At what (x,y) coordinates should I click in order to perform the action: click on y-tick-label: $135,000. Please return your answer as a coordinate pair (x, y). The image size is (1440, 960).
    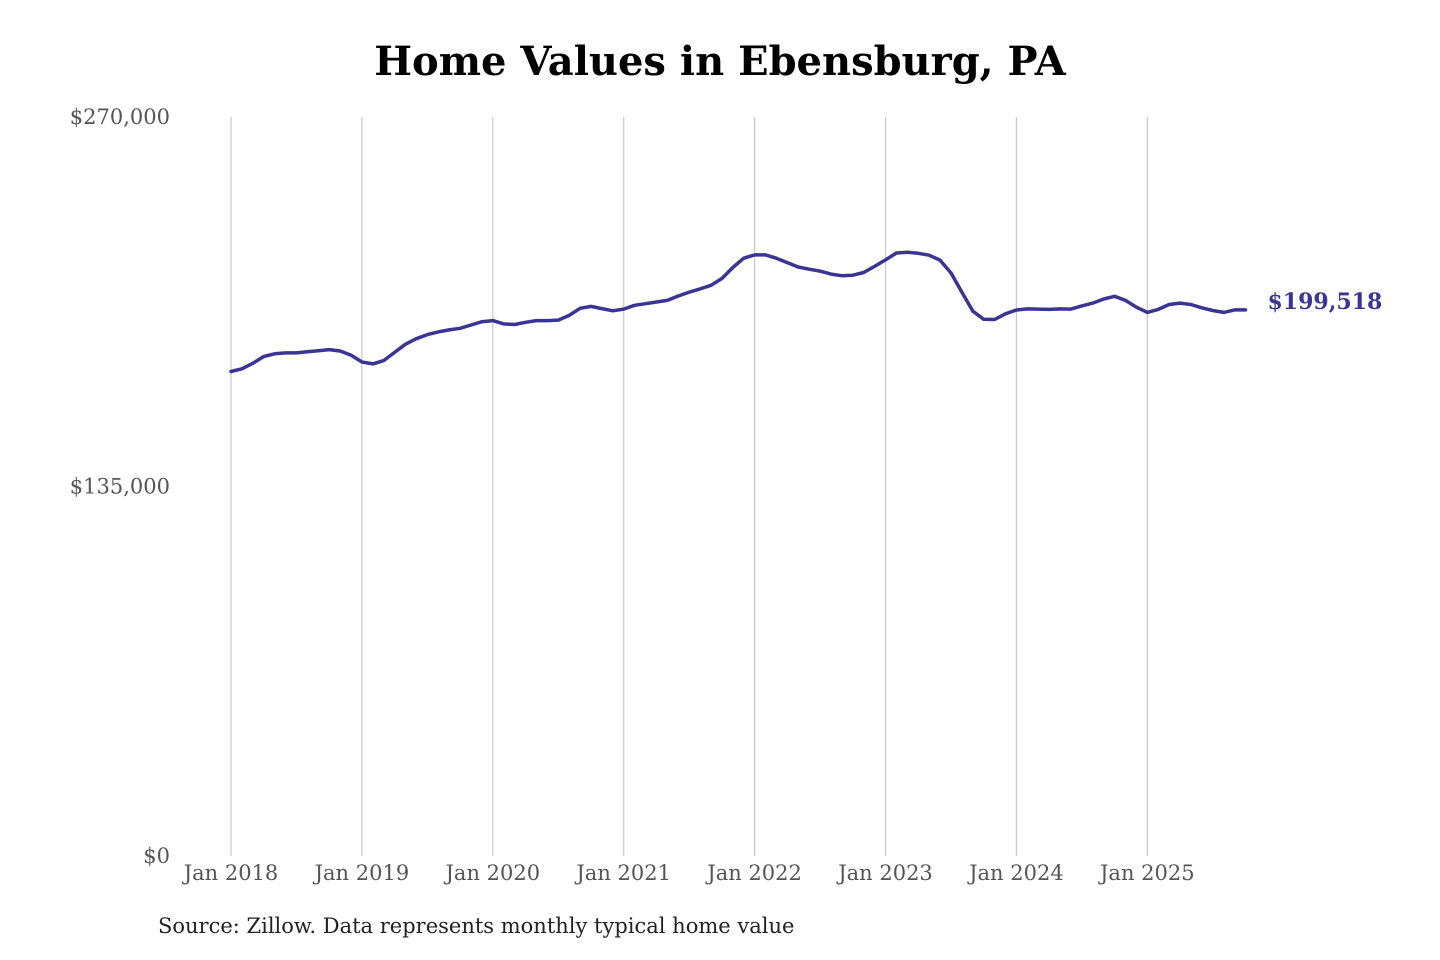
    Looking at the image, I should click on (120, 487).